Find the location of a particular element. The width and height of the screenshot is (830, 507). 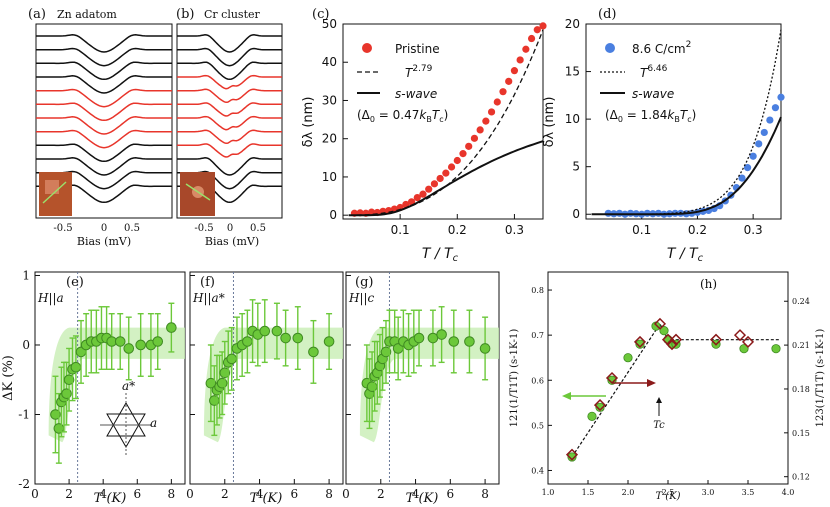

x-tick-label-6: 3.5 is located at coordinates (748, 492).